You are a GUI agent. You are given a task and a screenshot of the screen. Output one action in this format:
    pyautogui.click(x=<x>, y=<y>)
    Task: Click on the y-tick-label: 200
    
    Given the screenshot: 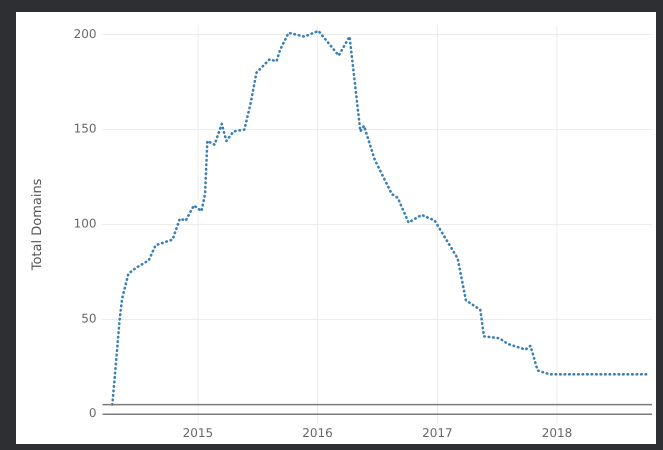 What is the action you would take?
    pyautogui.click(x=85, y=33)
    